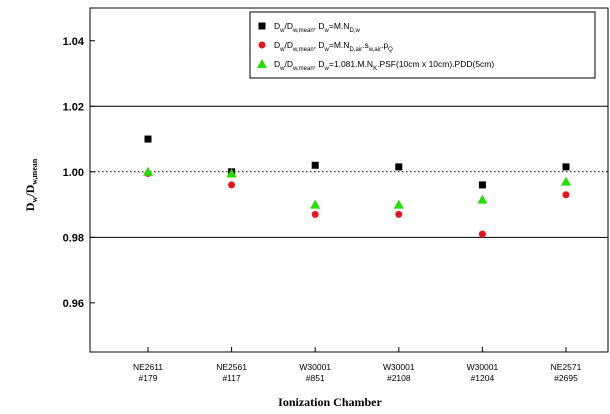 This screenshot has height=414, width=610. I want to click on y-tick-label: 0.98, so click(73, 238).